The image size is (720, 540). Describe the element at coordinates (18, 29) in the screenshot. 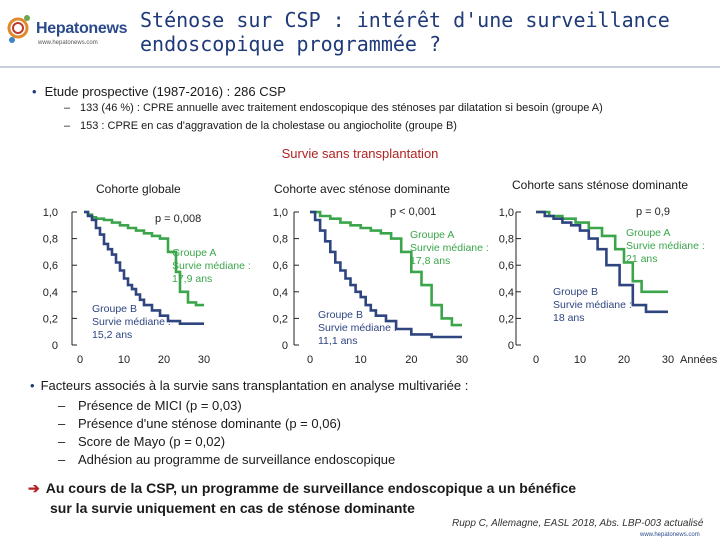

I see `logo-swirl-icon` at that location.